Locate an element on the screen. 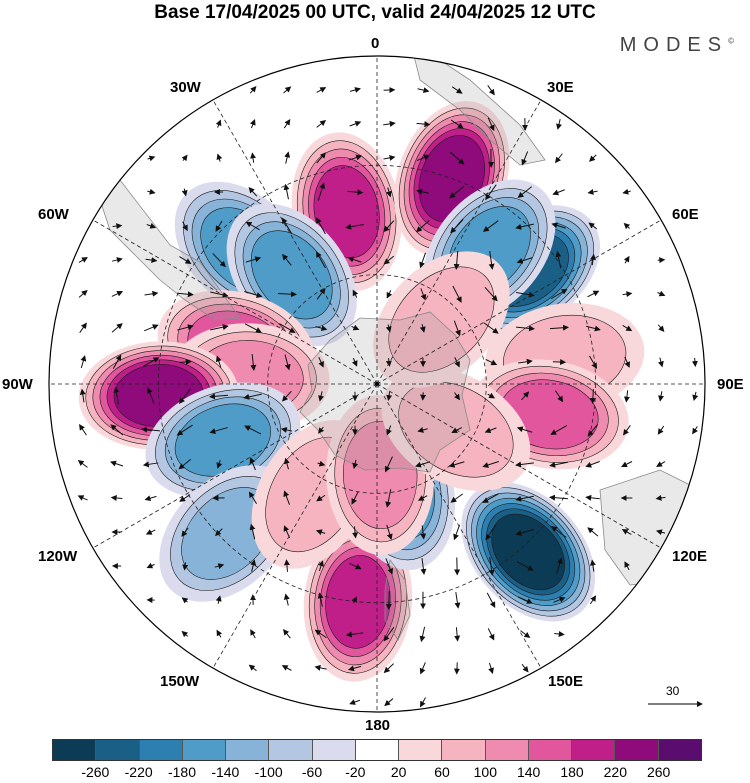 The height and width of the screenshot is (783, 750). reference-vector-arrow is located at coordinates (675, 704).